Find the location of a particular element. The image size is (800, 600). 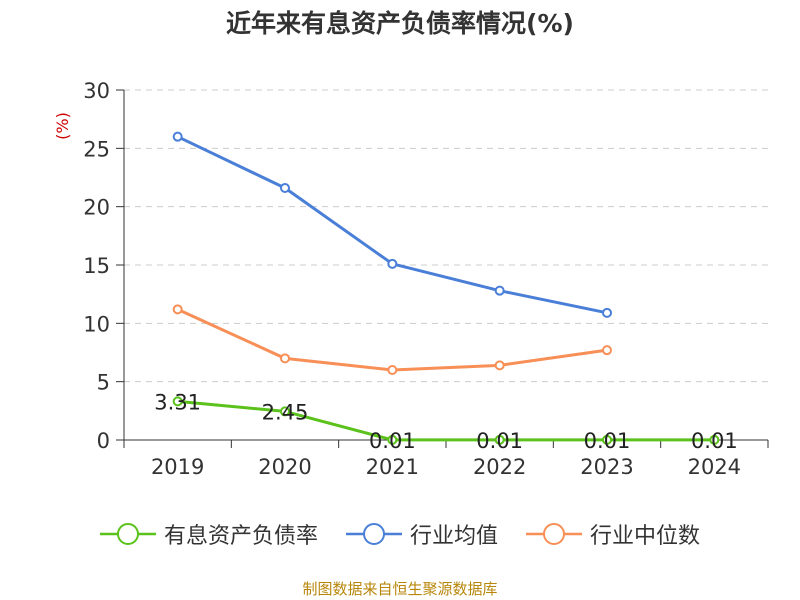

data-label: 2.45 is located at coordinates (285, 412).